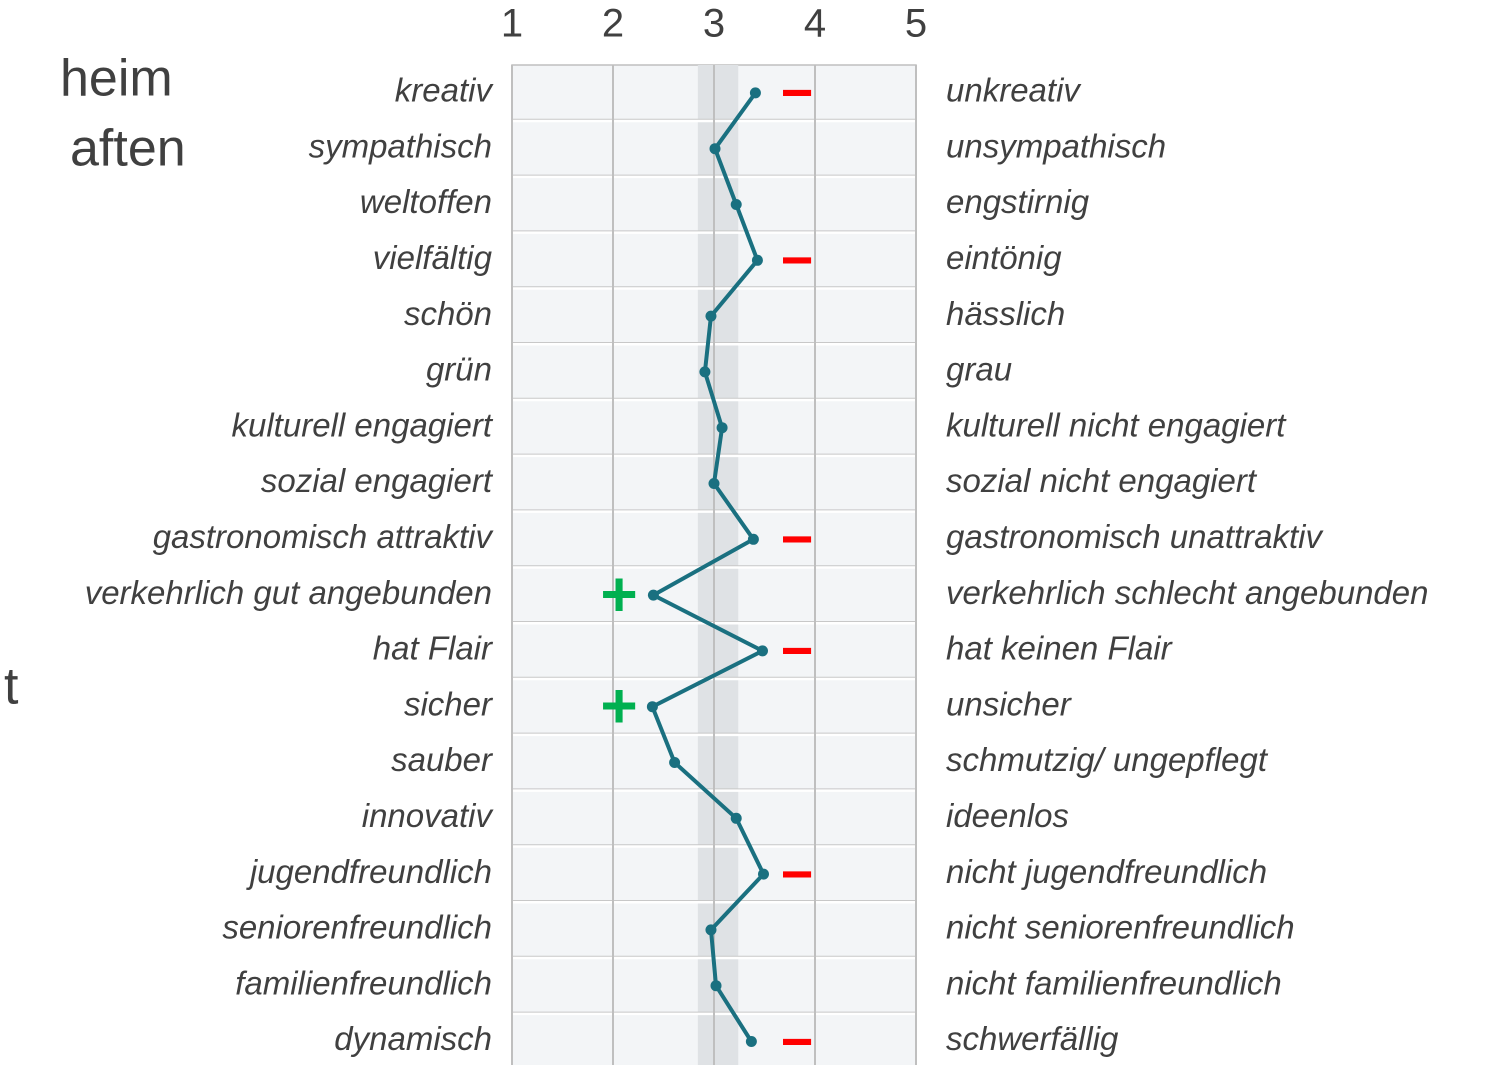 The height and width of the screenshot is (1065, 1504). What do you see at coordinates (613, 24) in the screenshot?
I see `x-tick-label: 2` at bounding box center [613, 24].